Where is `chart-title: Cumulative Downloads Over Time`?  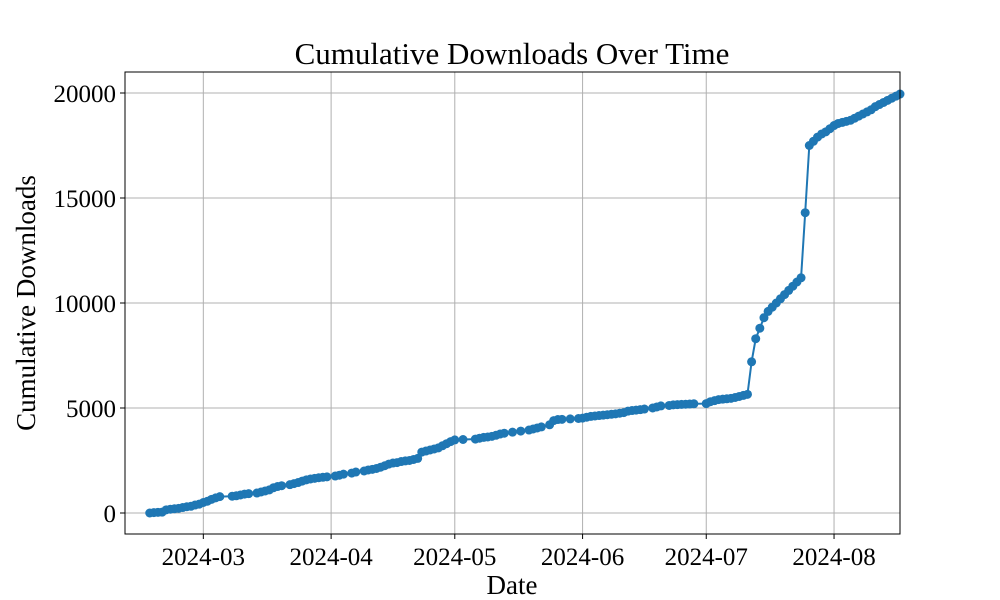
chart-title: Cumulative Downloads Over Time is located at coordinates (512, 53).